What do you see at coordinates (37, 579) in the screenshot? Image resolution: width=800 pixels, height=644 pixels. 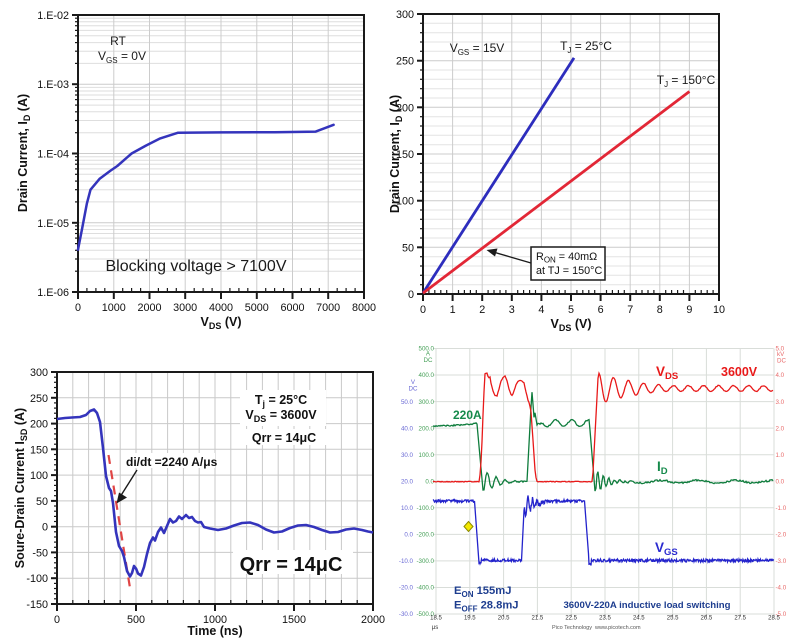 I see `svg-text: -100` at bounding box center [37, 579].